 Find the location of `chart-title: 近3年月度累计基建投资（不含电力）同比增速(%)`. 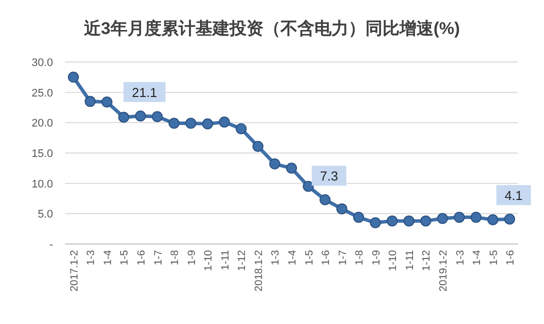

chart-title: 近3年月度累计基建投资（不含电力）同比增速(%) is located at coordinates (271, 28).